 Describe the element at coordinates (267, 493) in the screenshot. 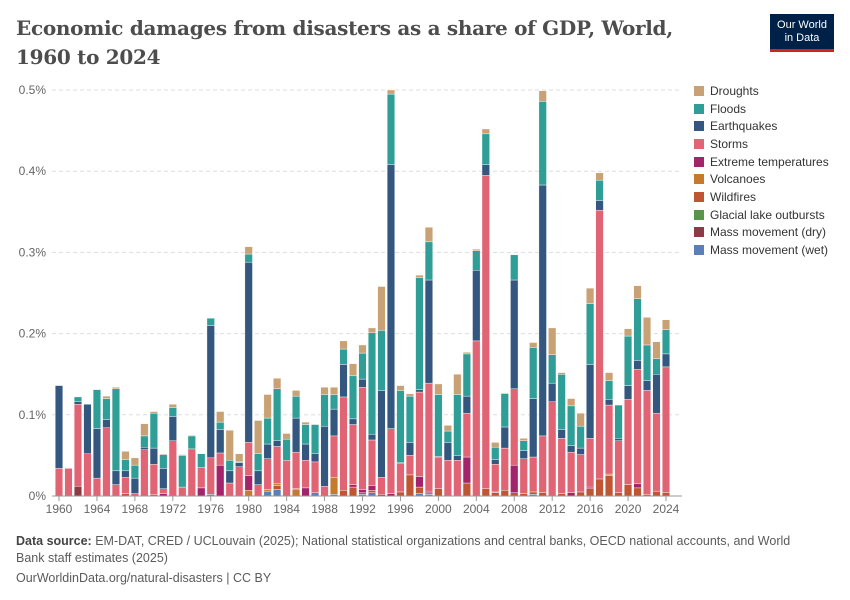

I see `bar-segment-mass-movement-wet` at that location.